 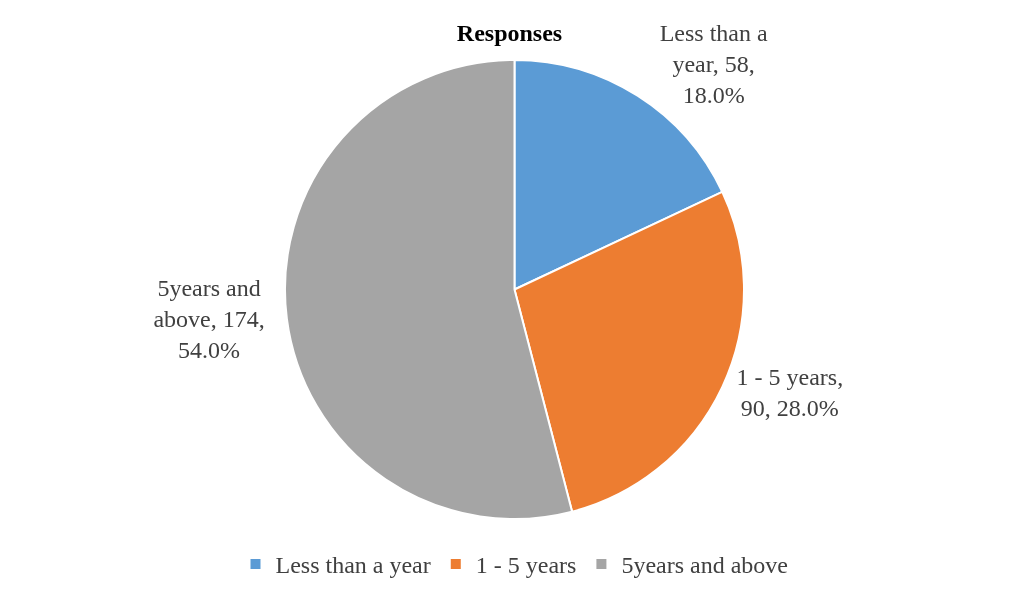 I want to click on legend-label: Less than a year, so click(x=353, y=565).